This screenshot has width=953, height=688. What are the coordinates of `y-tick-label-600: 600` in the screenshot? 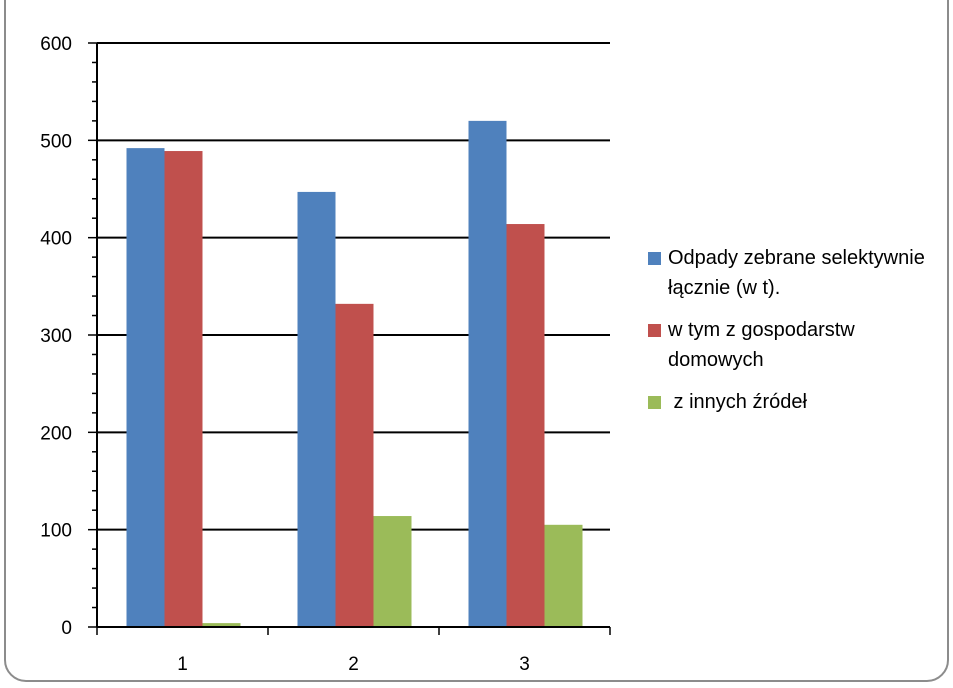 It's located at (56, 44).